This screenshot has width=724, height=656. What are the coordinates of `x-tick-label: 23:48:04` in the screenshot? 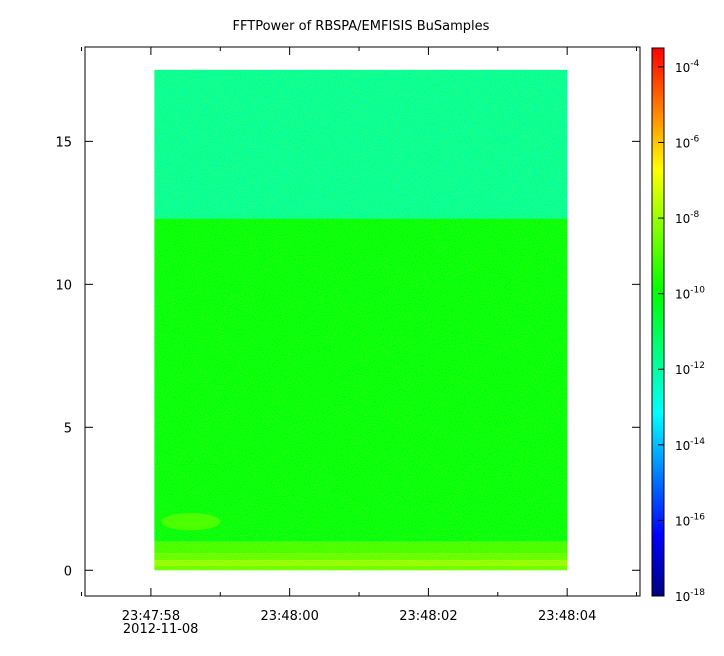 It's located at (567, 616).